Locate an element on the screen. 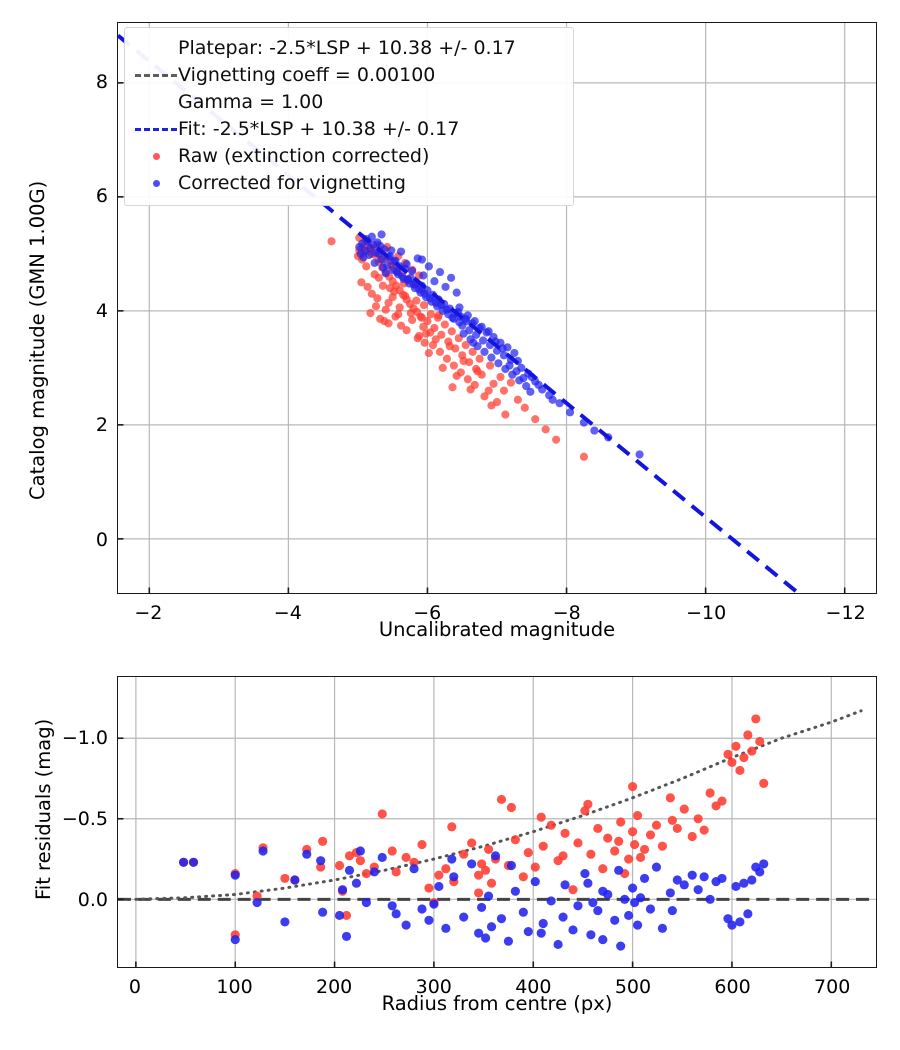 Image resolution: width=900 pixels, height=1050 pixels. top-yaxis-label: Catalog magnitude (GMN 1.00G) is located at coordinates (37, 340).